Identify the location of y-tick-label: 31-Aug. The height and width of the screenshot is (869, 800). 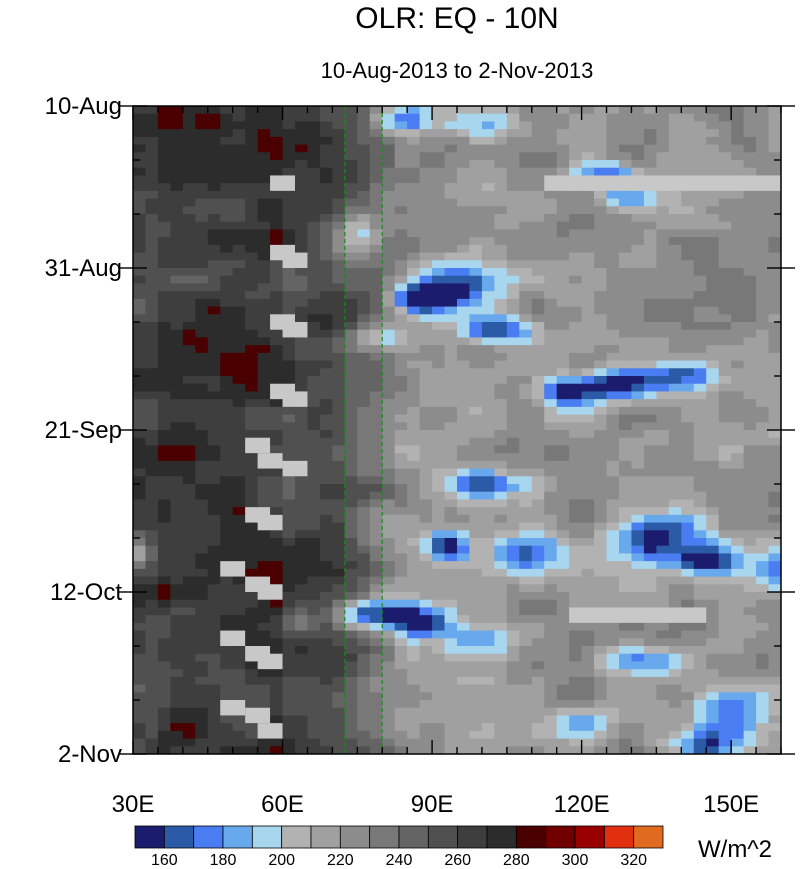
(83, 268).